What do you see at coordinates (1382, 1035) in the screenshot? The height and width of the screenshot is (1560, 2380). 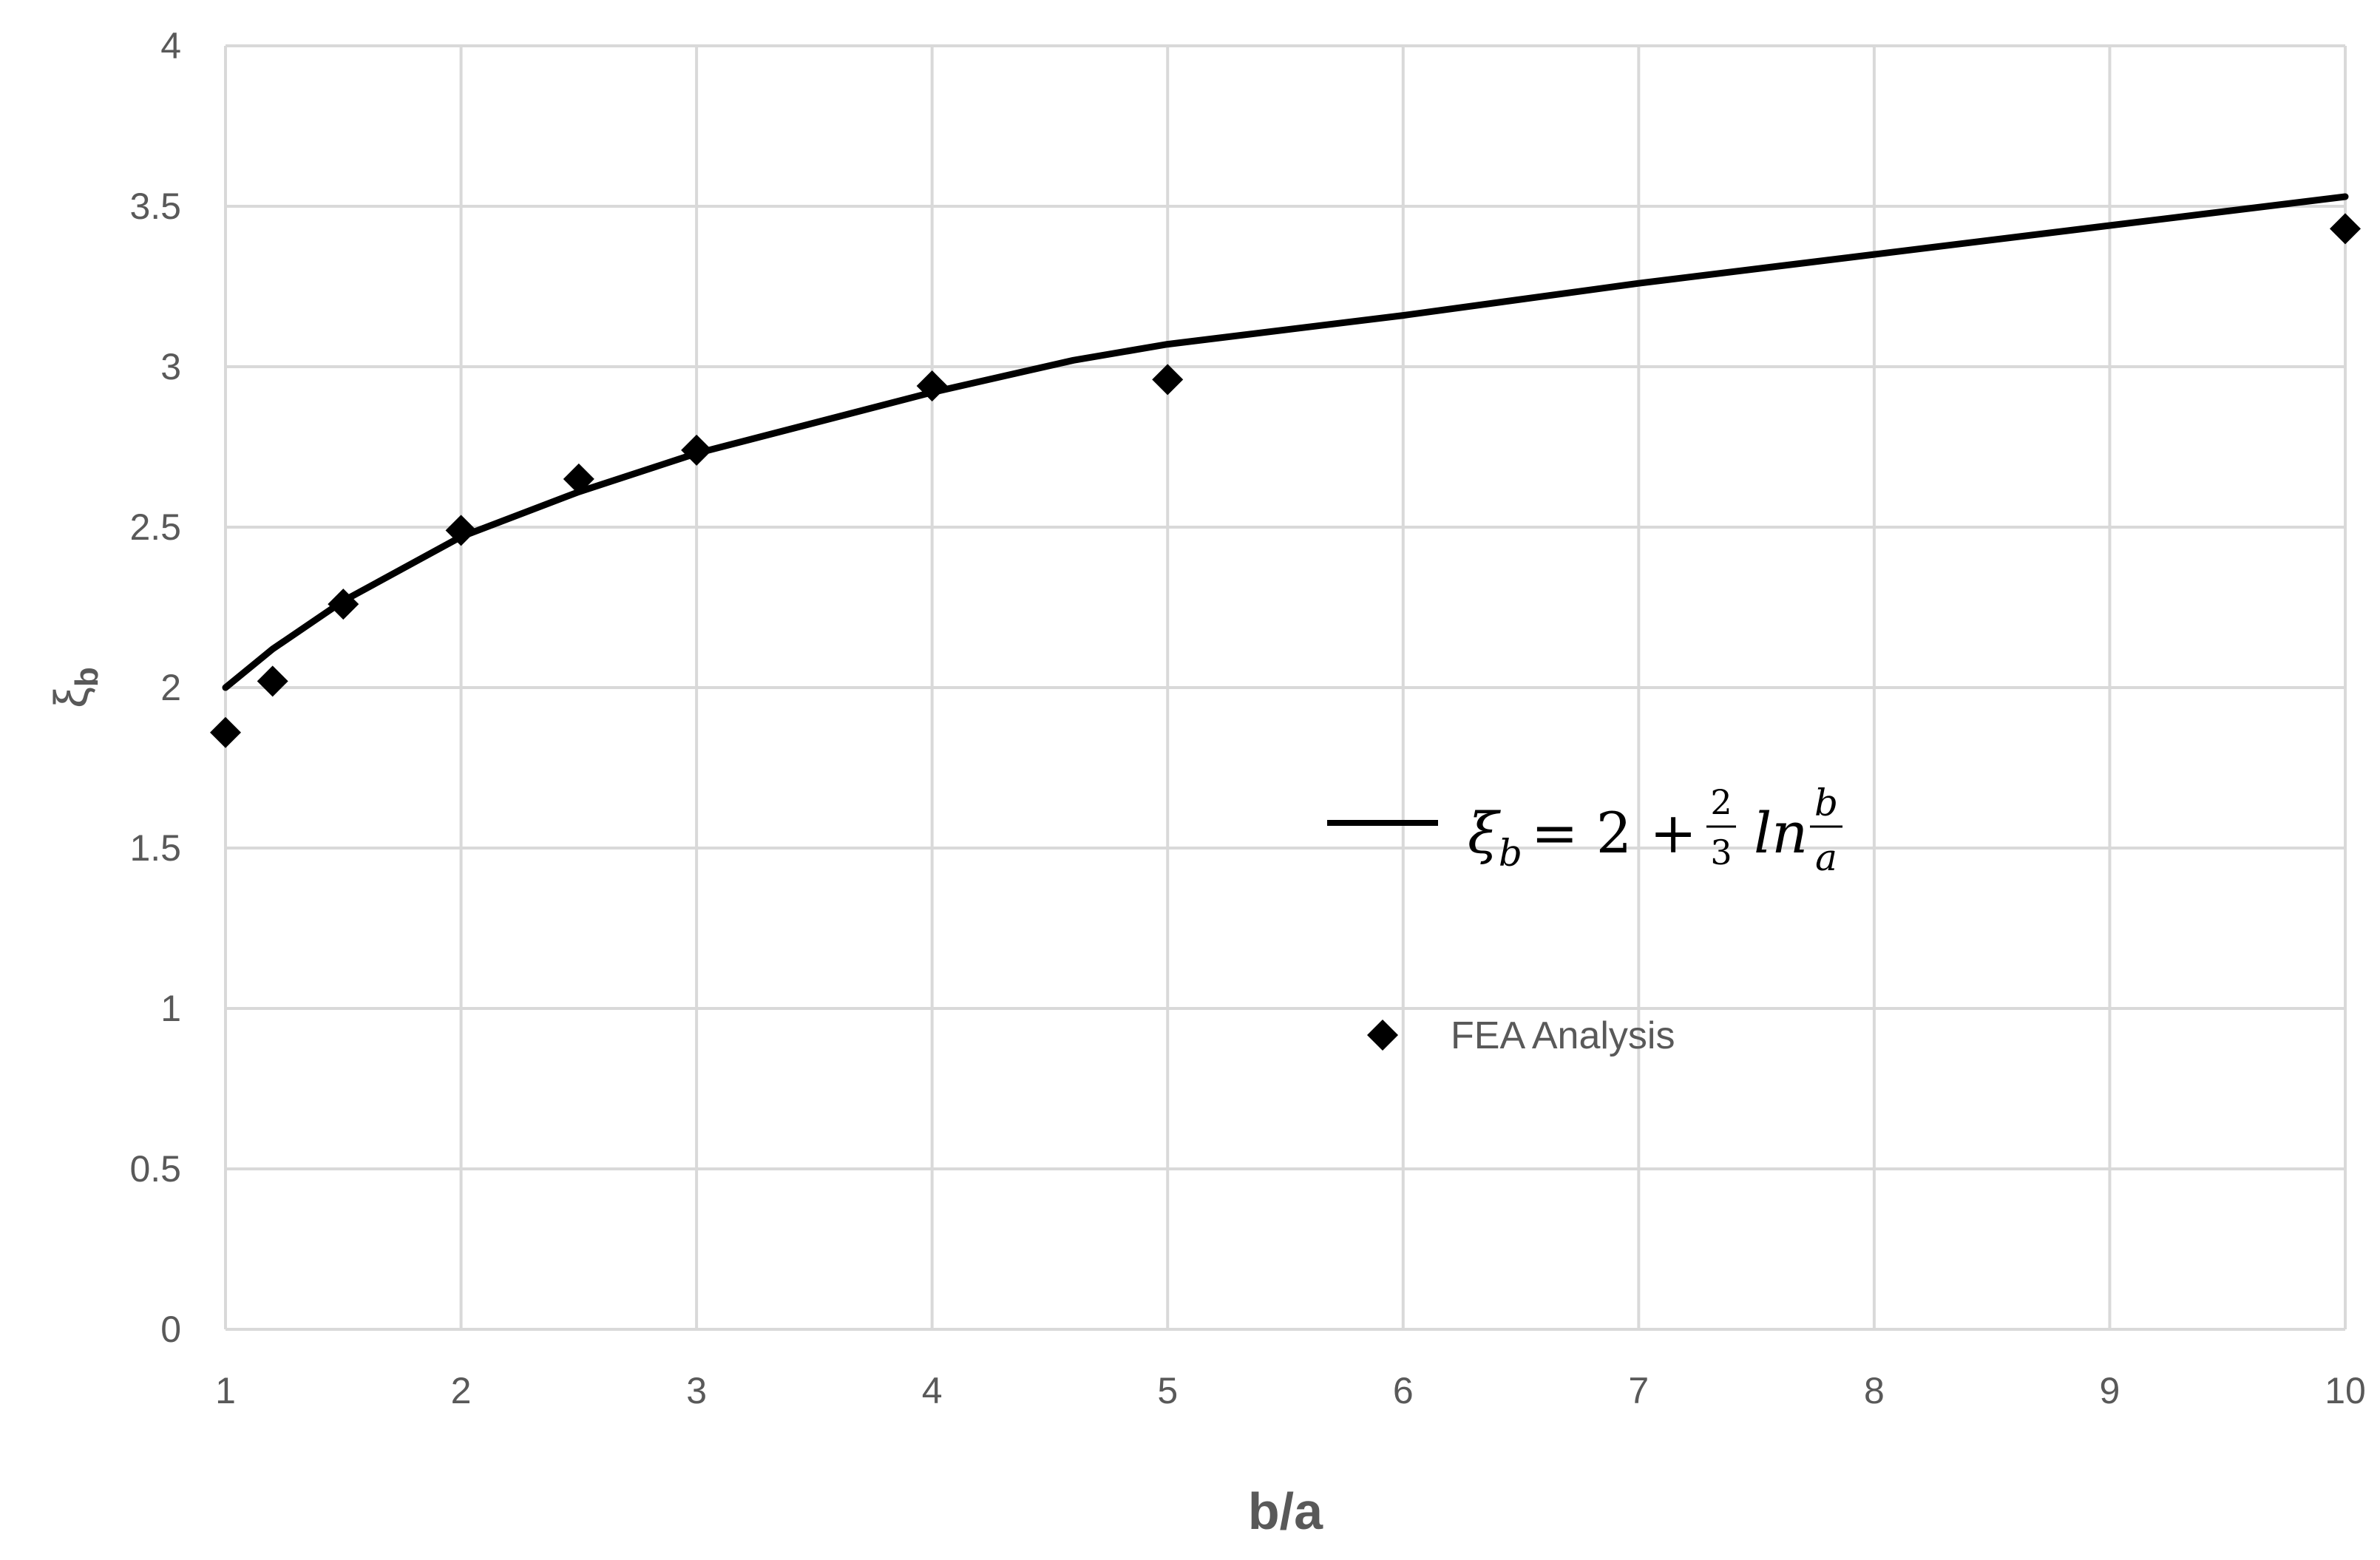 I see `legend-diamond-marker` at bounding box center [1382, 1035].